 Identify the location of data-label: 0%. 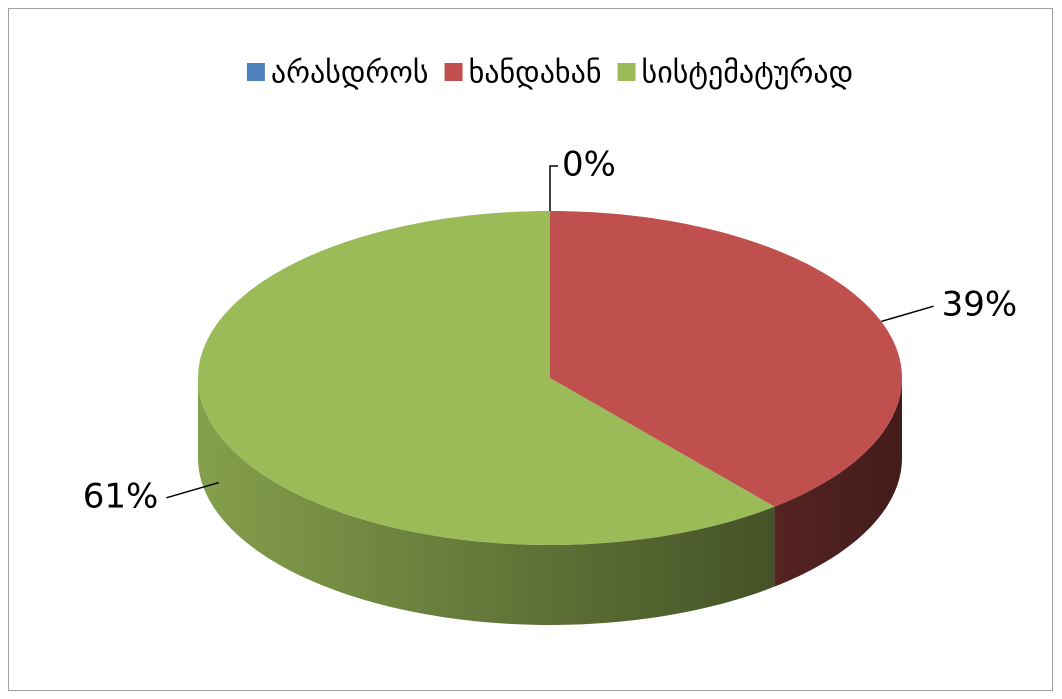
(589, 165).